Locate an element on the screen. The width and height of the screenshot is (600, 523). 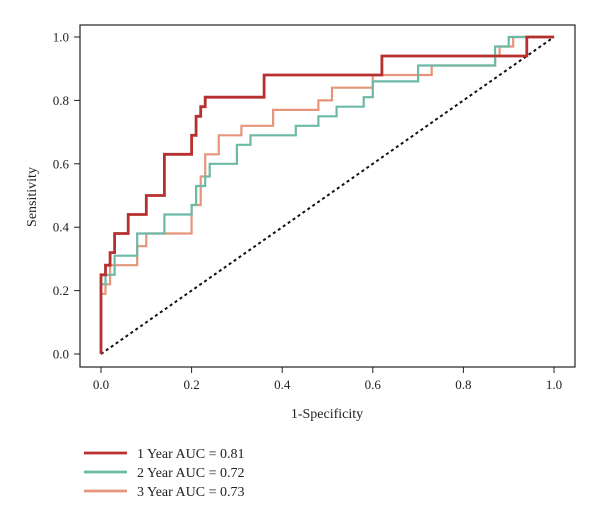
x-axis-title: 1-Specificity is located at coordinates (327, 414).